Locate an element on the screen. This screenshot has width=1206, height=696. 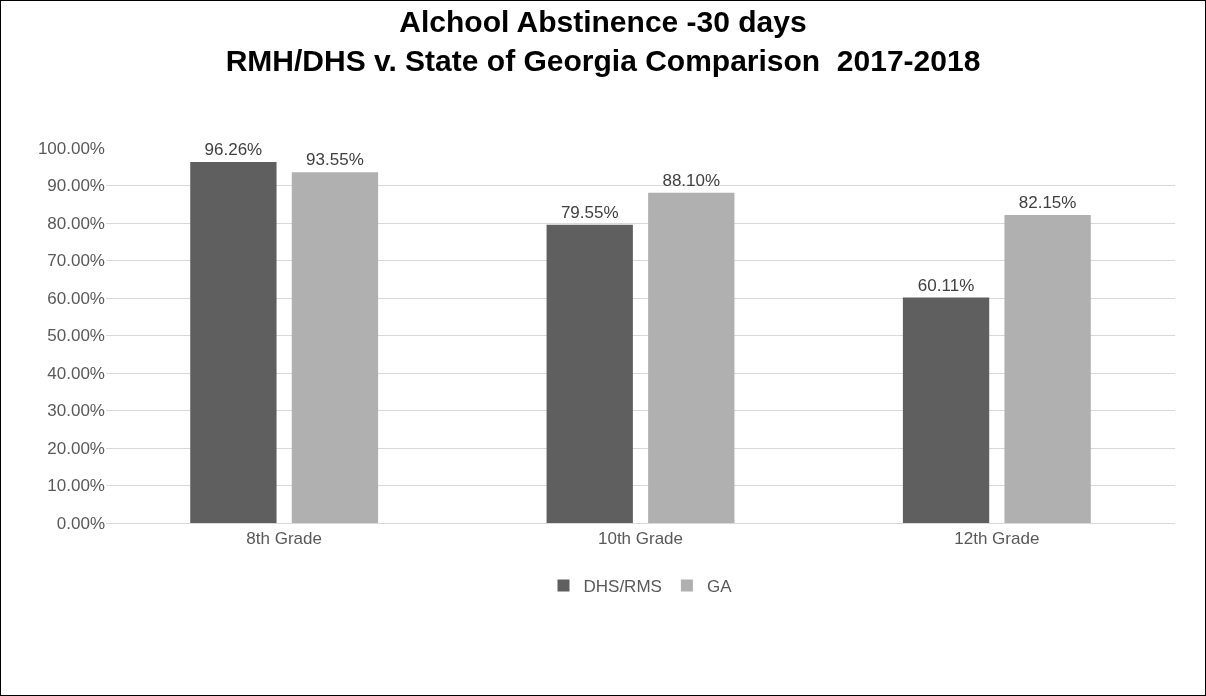
y-tick-label: 70.00% is located at coordinates (76, 261).